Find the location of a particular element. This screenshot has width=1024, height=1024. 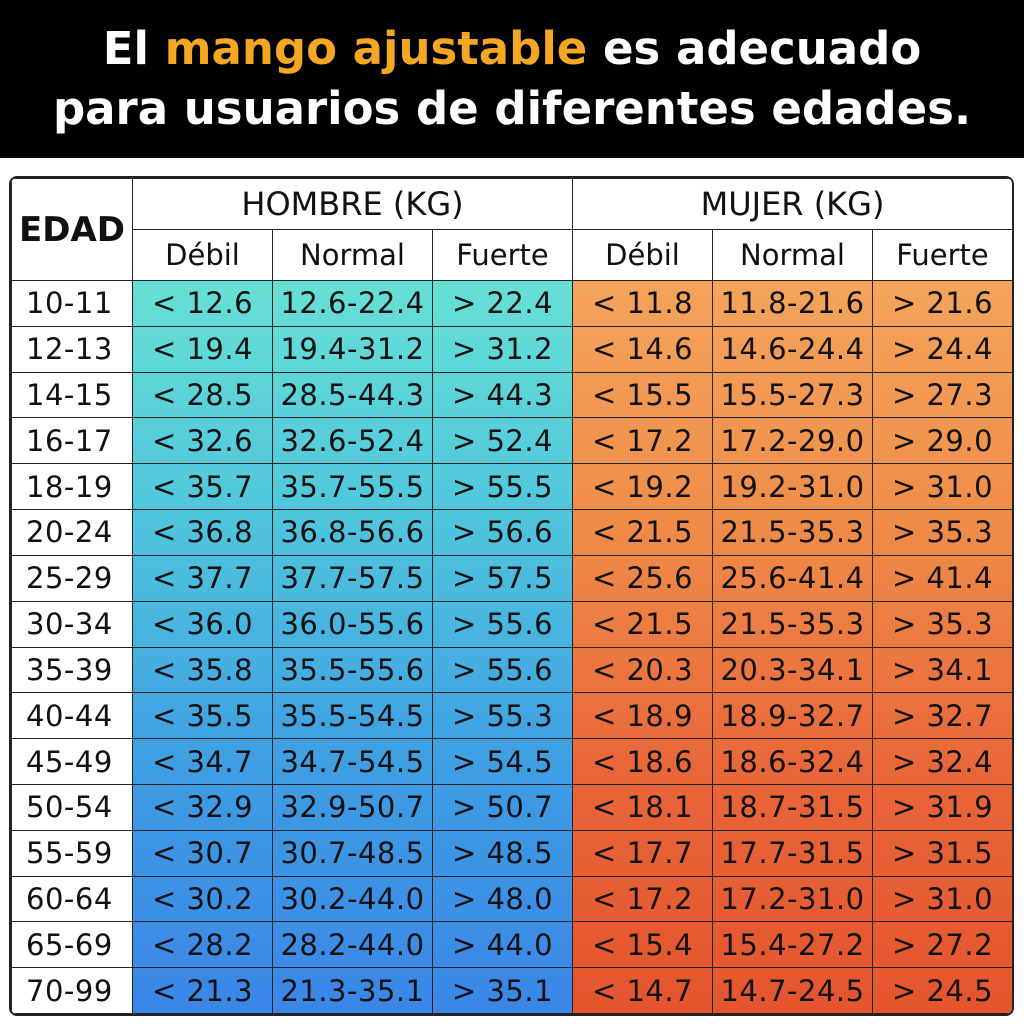

men-strong-cell: > 55.5 is located at coordinates (502, 487).